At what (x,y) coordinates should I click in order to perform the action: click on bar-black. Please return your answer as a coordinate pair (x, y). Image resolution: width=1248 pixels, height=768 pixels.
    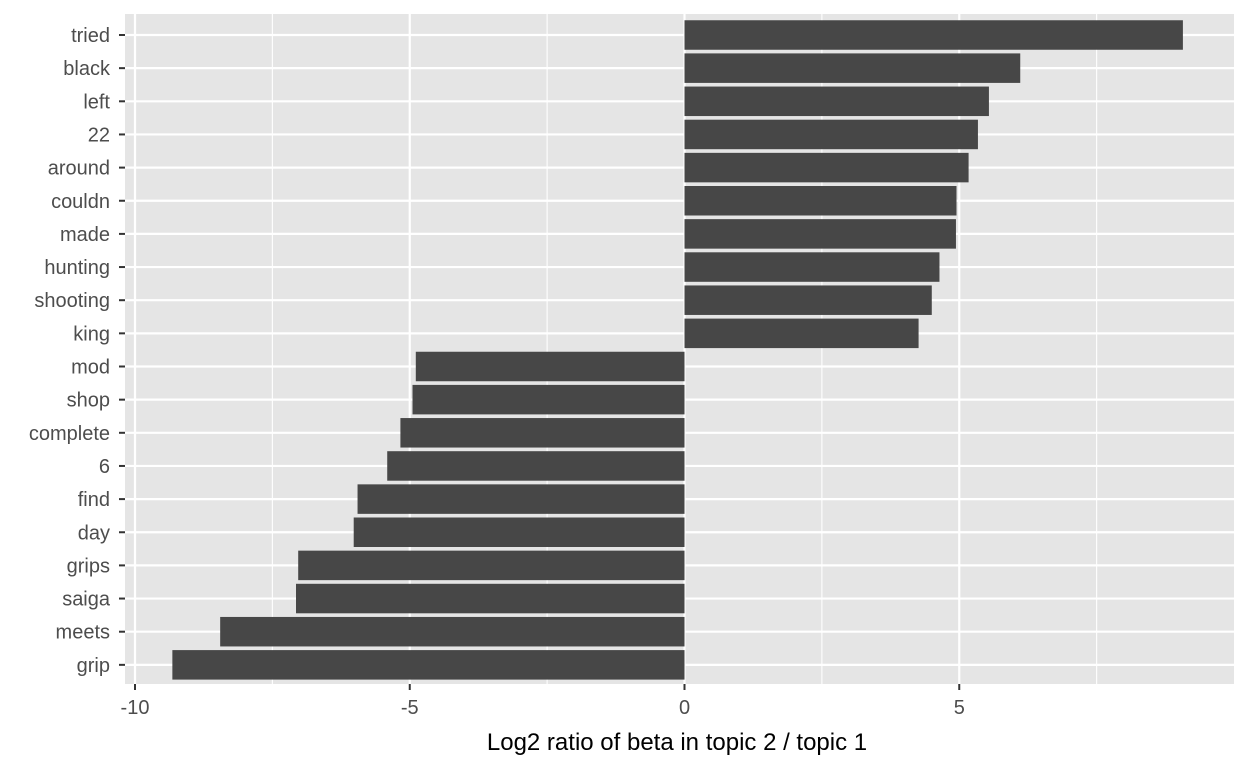
    Looking at the image, I should click on (852, 68).